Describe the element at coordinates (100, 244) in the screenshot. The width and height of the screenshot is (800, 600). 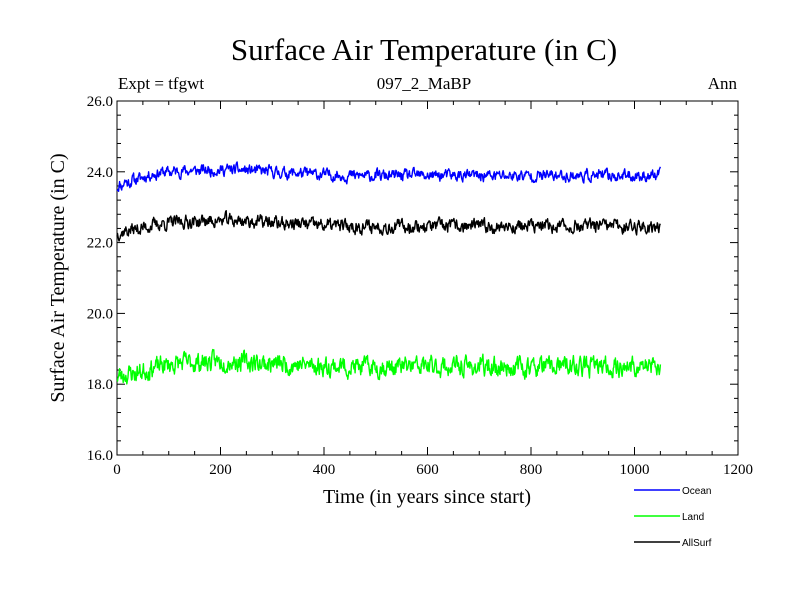
I see `y-tick-label: 22.0` at that location.